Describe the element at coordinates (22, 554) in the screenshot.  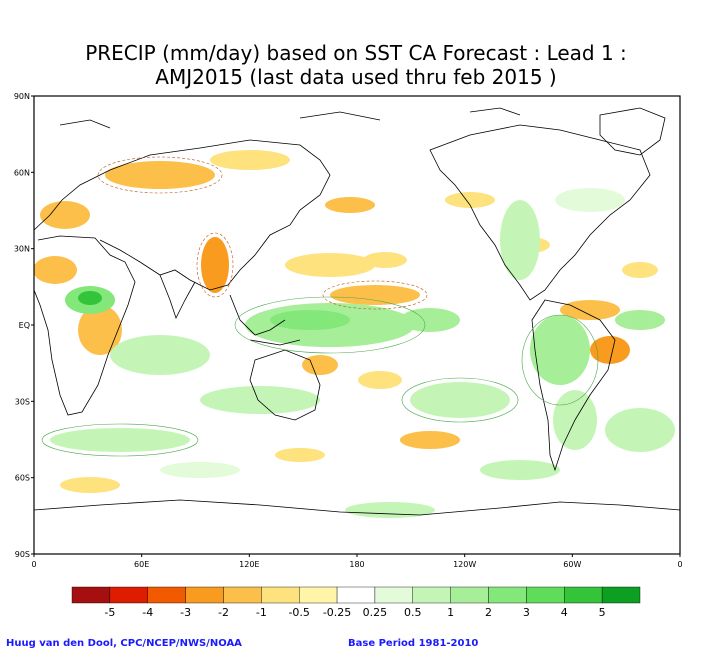
I see `lat-label: 90S` at that location.